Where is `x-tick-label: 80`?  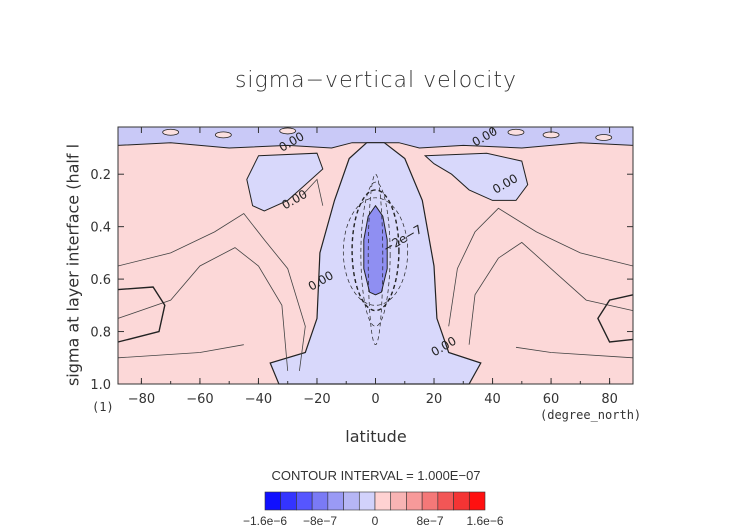
x-tick-label: 80 is located at coordinates (609, 399).